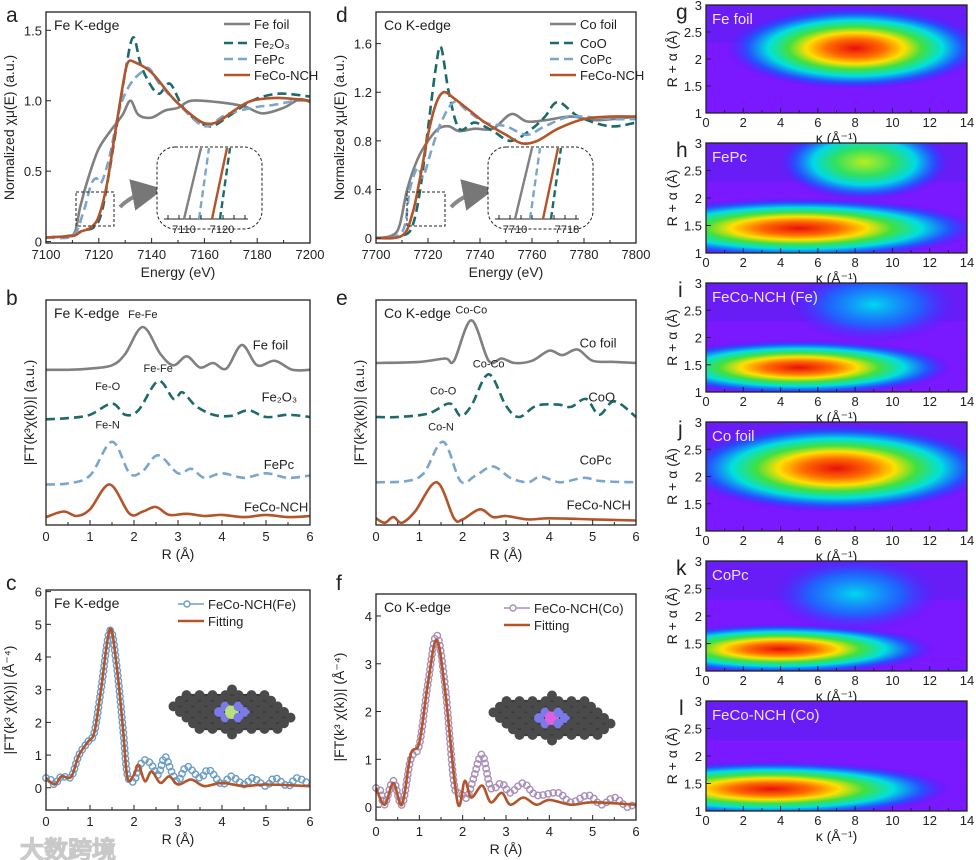 This screenshot has height=860, width=976. I want to click on legend-label: FeCo-NCH(Fe), so click(252, 604).